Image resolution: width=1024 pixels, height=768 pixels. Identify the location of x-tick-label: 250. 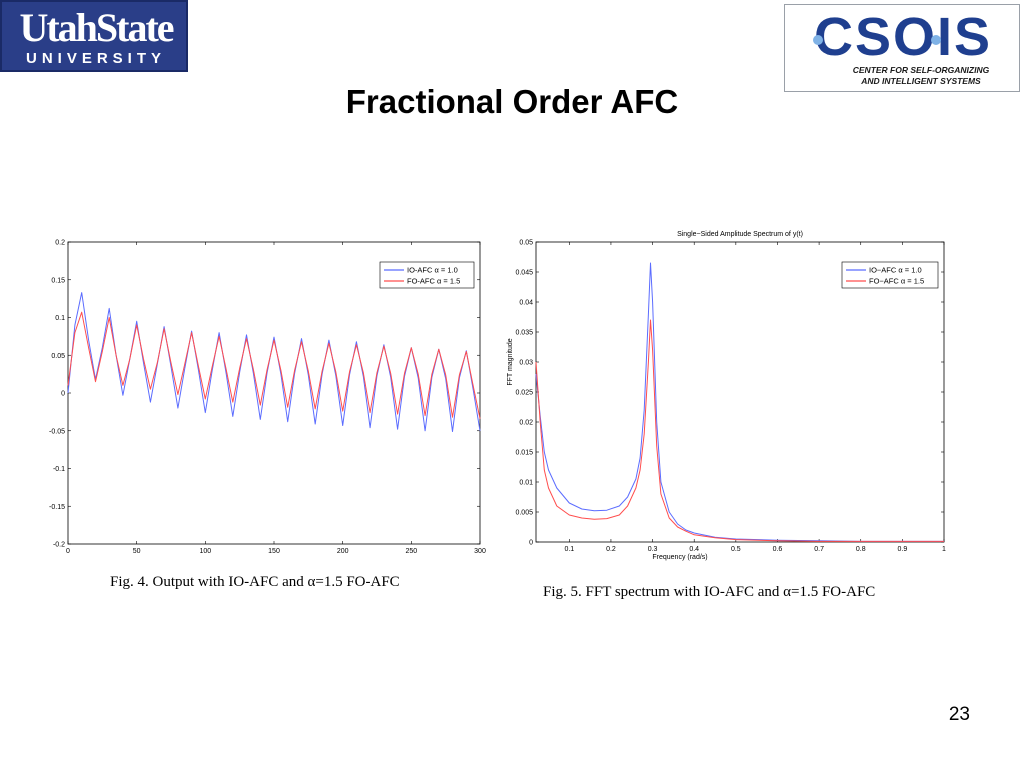
(411, 551).